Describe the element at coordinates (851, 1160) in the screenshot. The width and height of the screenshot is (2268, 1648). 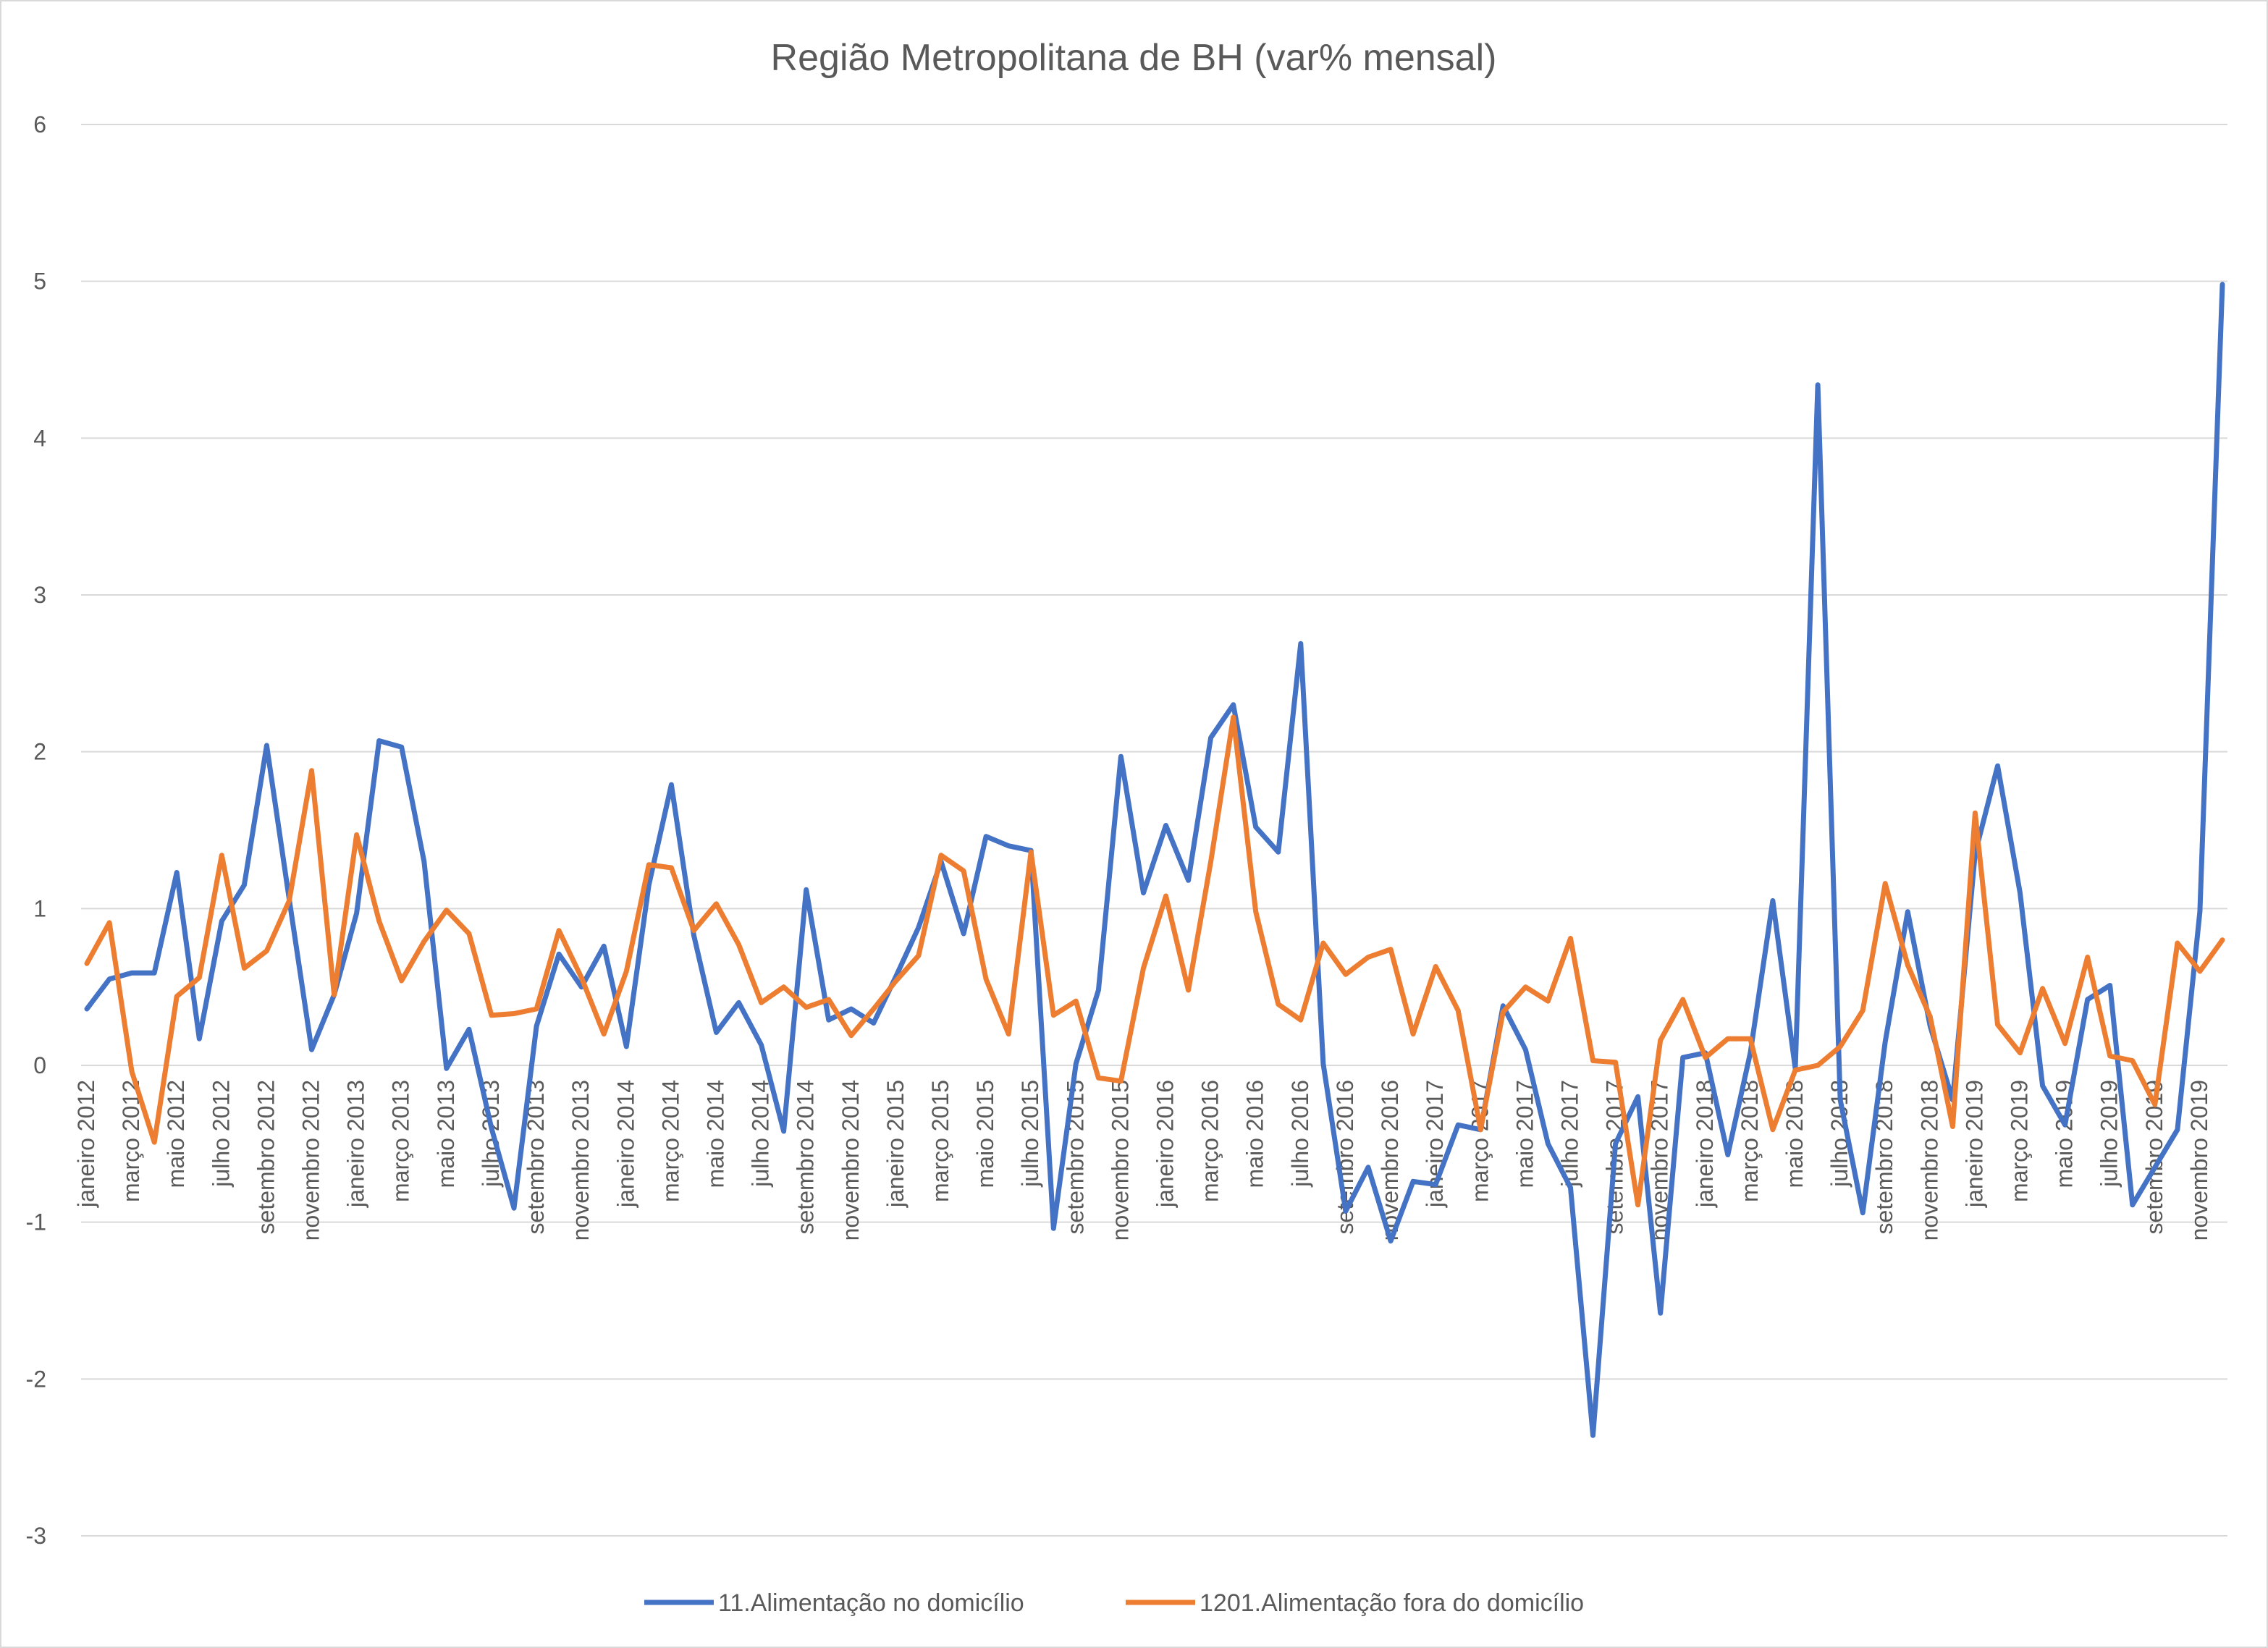
I see `x-tick-label: novembro 2014` at that location.